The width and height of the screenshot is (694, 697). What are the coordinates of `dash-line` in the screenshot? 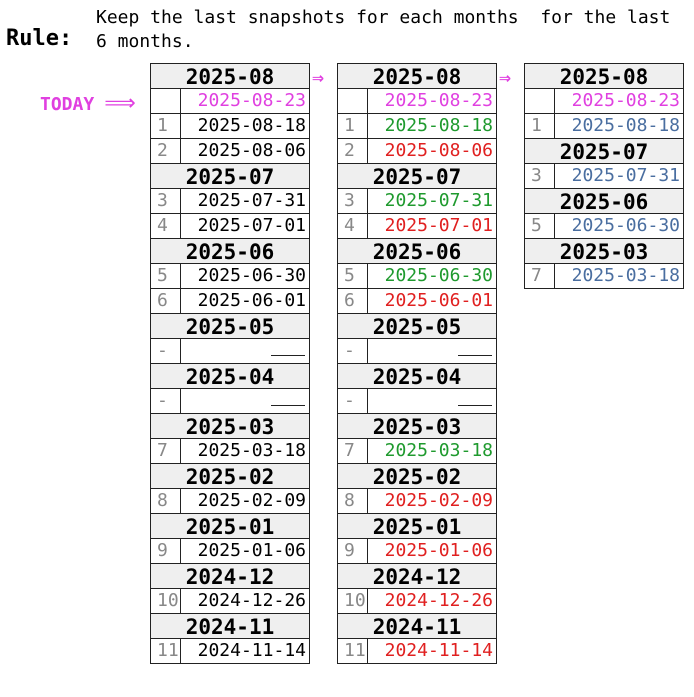 It's located at (288, 348).